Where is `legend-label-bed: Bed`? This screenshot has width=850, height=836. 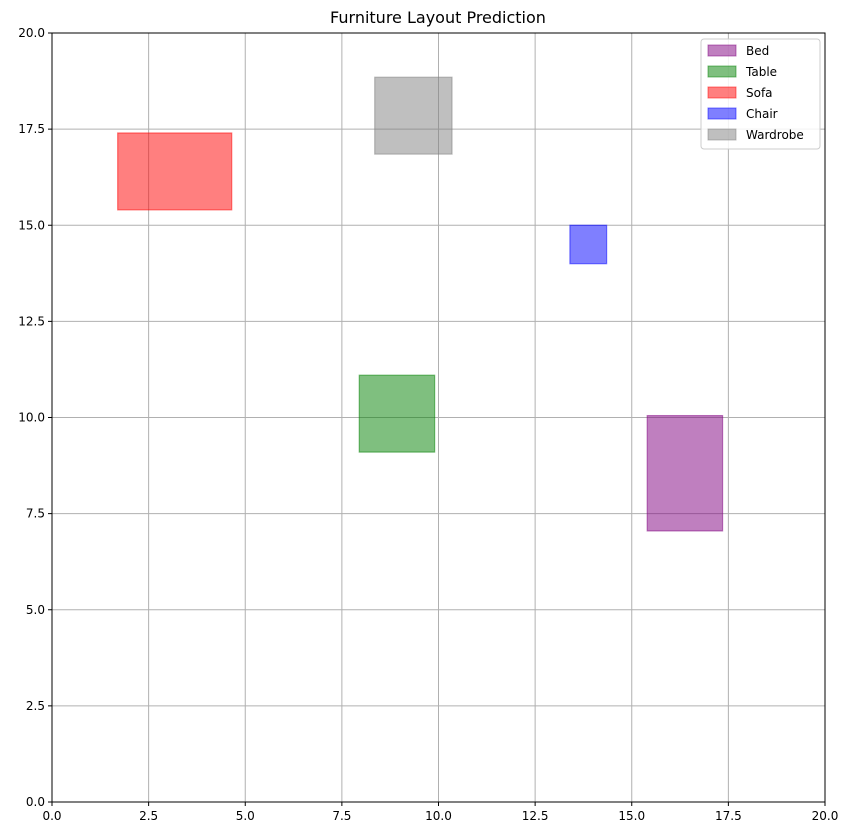 legend-label-bed: Bed is located at coordinates (757, 51).